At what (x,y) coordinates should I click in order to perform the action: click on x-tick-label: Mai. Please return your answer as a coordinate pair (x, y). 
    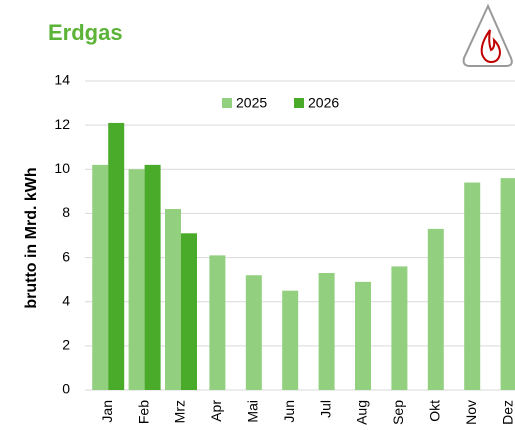
    Looking at the image, I should click on (253, 411).